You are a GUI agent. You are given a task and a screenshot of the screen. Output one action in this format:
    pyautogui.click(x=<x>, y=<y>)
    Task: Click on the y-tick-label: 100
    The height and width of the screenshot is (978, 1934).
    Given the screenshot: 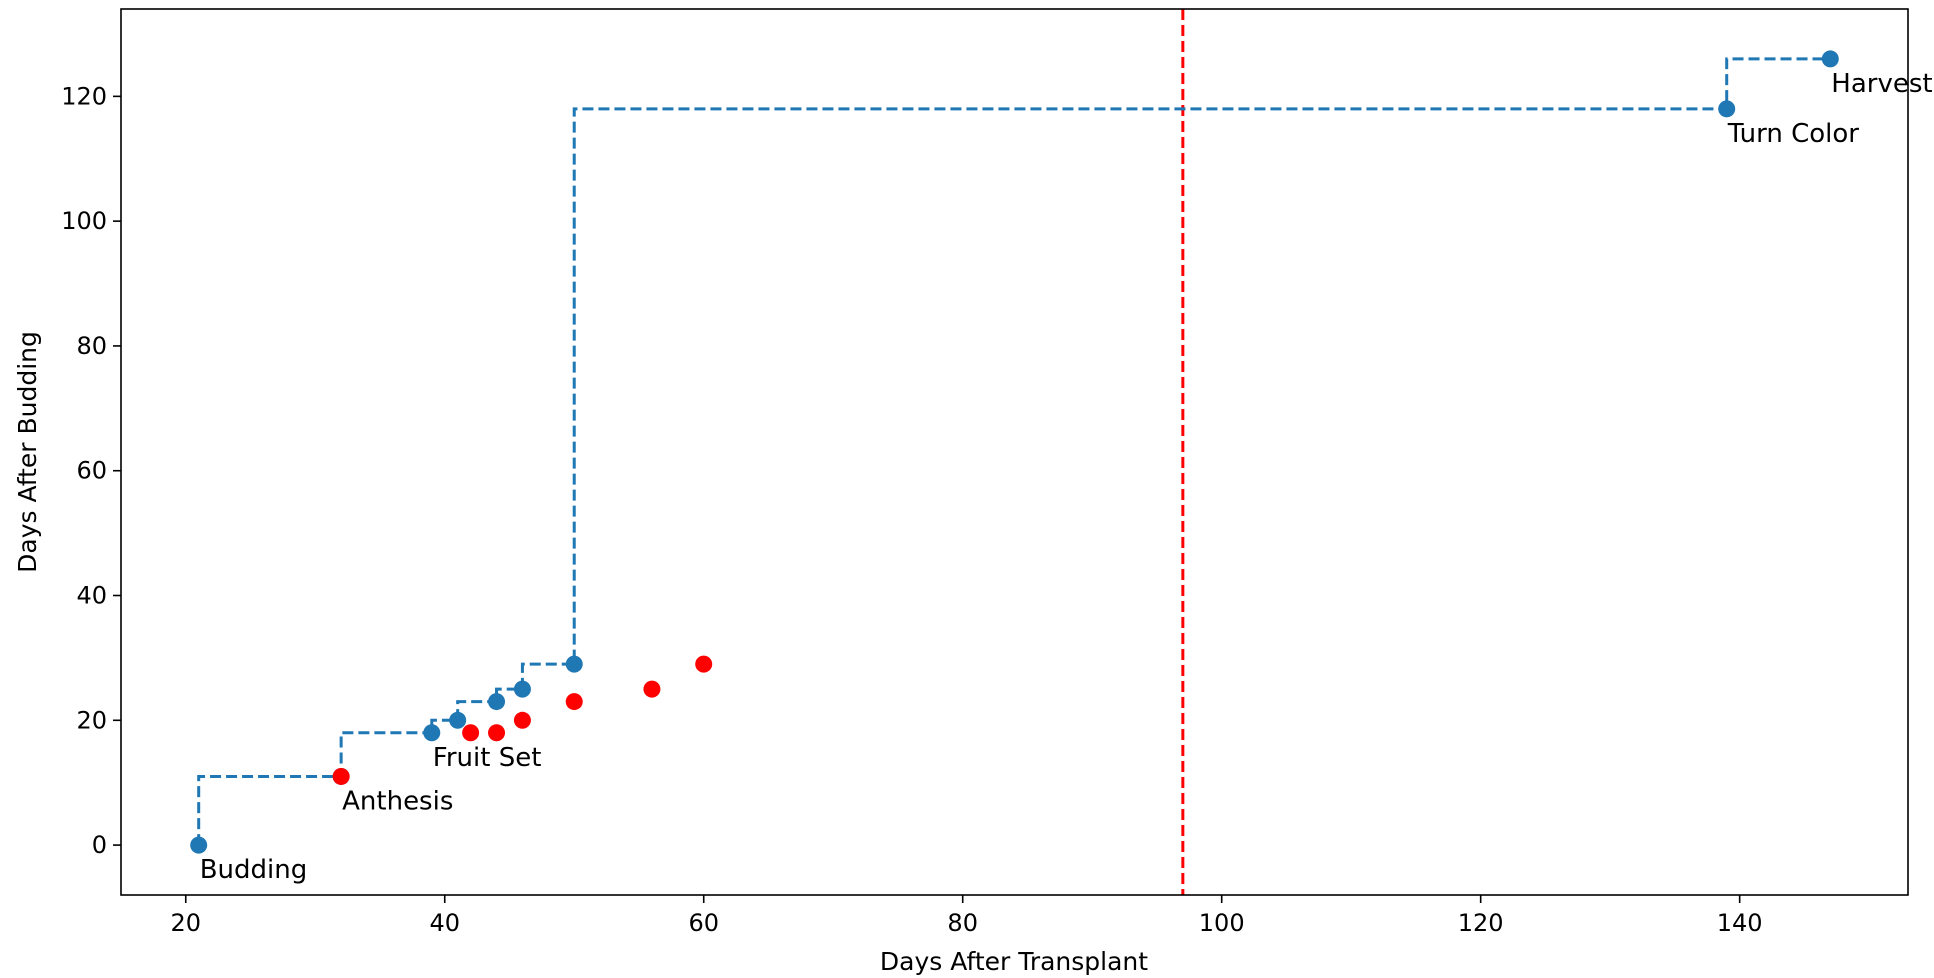 What is the action you would take?
    pyautogui.click(x=84, y=221)
    